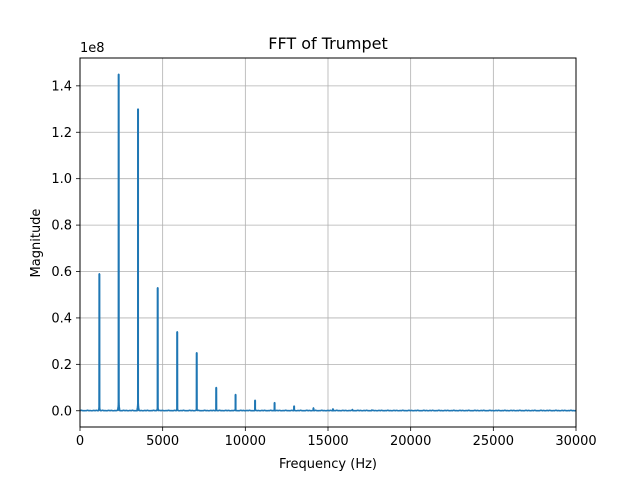 The width and height of the screenshot is (640, 480). I want to click on y-tick-label: 1.2, so click(61, 133).